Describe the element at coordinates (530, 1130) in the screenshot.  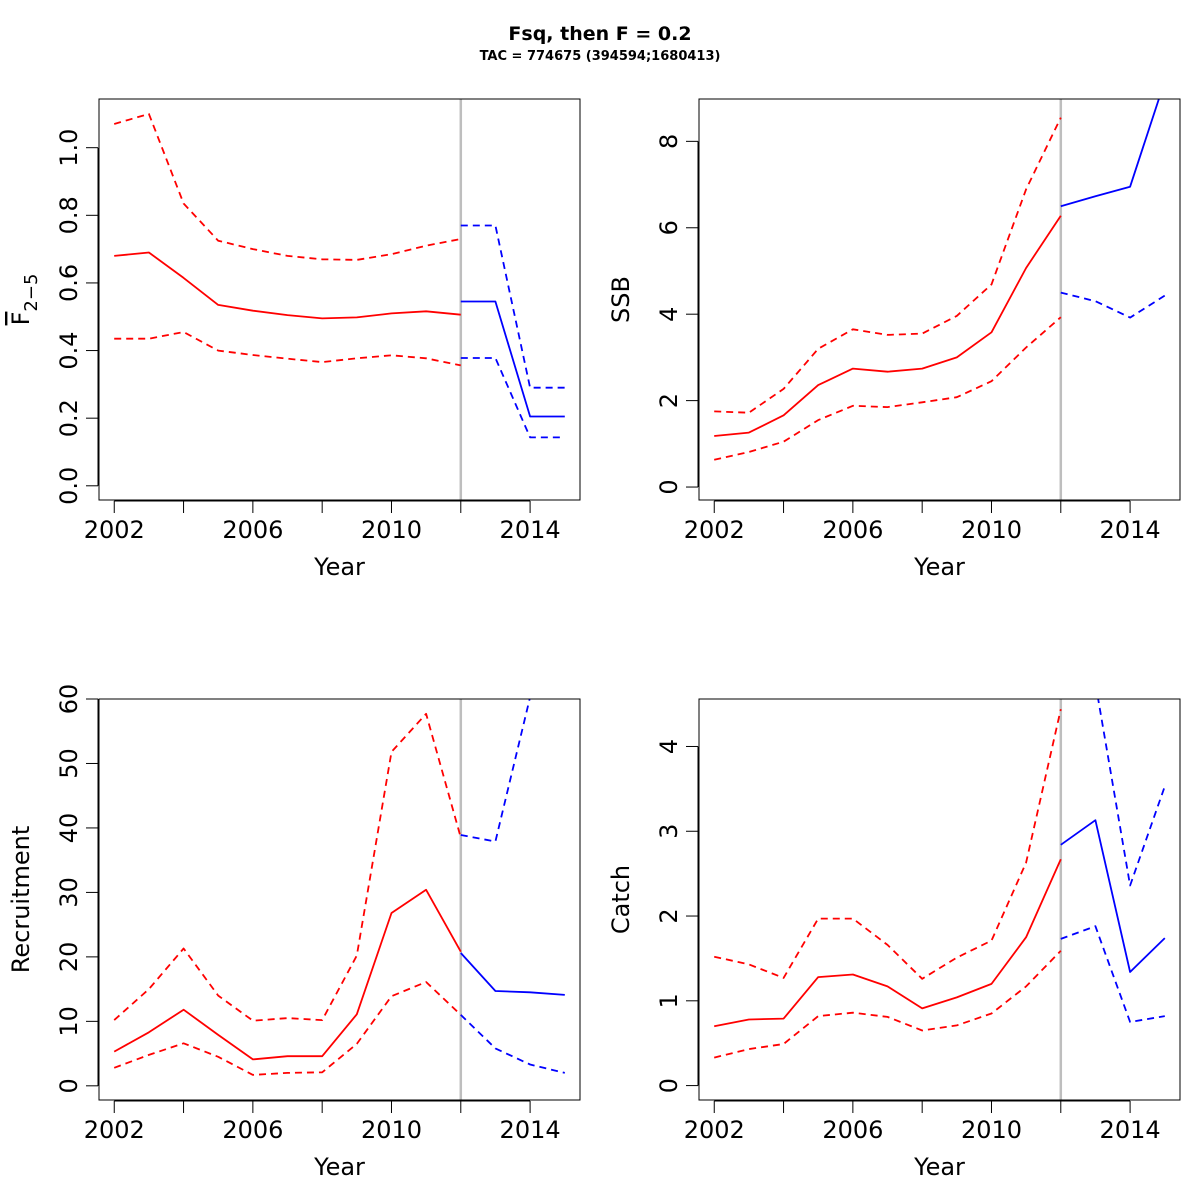
I see `recruitment-x-tick-label: 2014` at that location.